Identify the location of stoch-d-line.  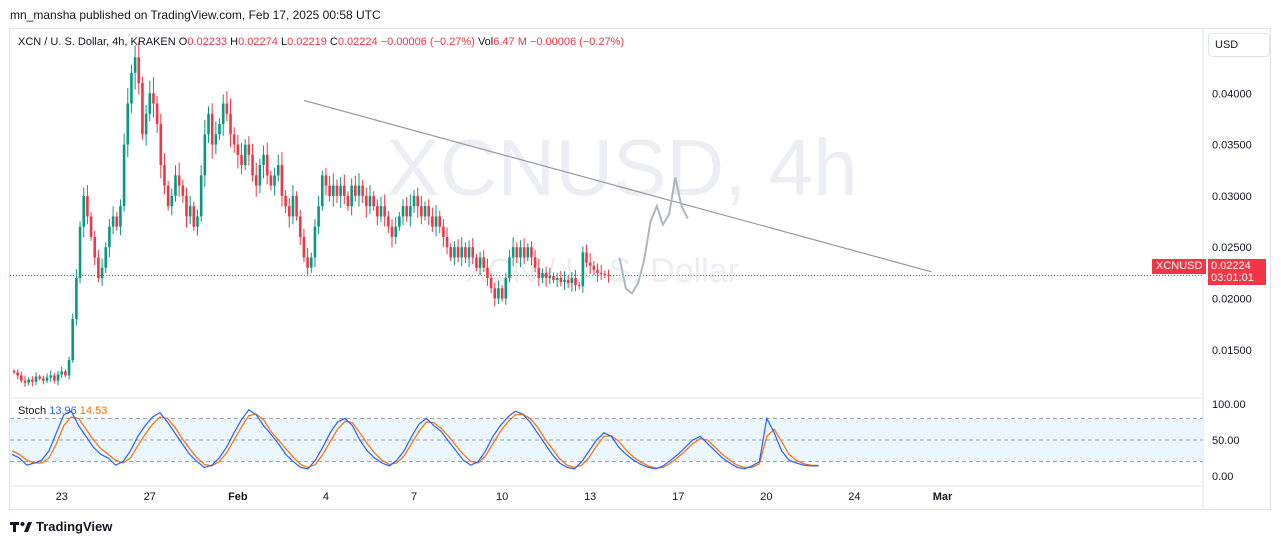
(415, 441).